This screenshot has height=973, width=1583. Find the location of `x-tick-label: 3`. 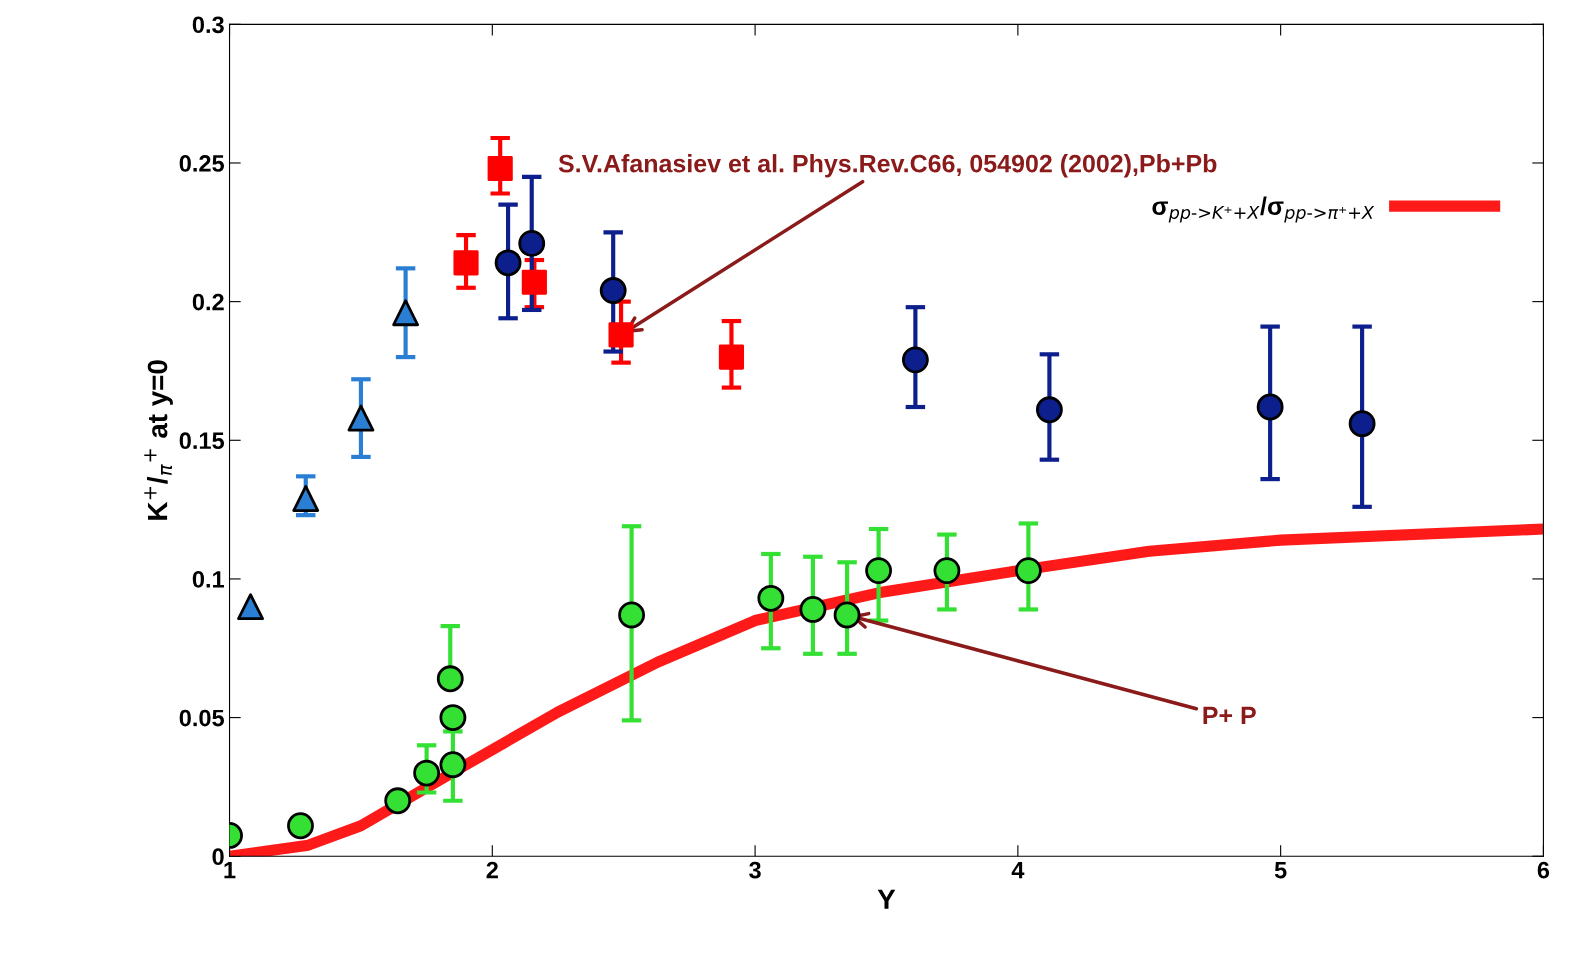

x-tick-label: 3 is located at coordinates (755, 870).